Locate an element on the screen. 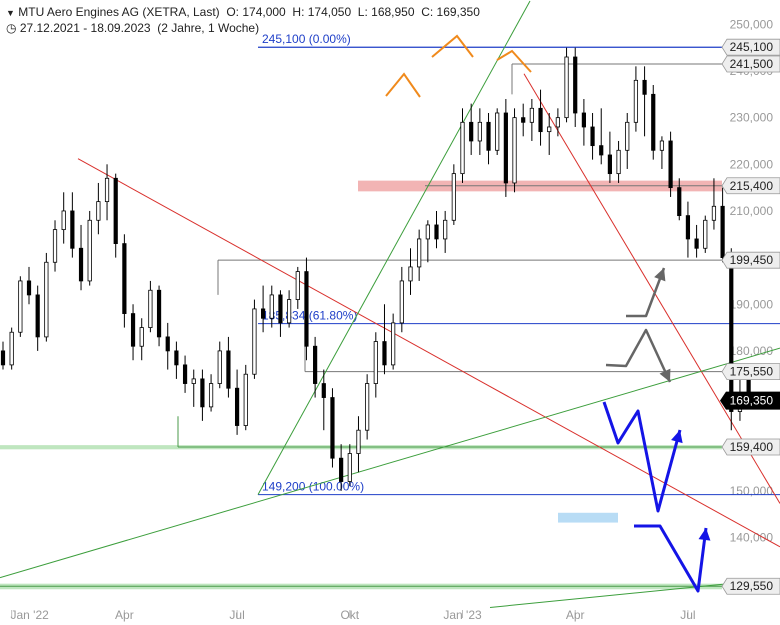 The image size is (780, 625). level-badge-label: 241,500 is located at coordinates (752, 64).